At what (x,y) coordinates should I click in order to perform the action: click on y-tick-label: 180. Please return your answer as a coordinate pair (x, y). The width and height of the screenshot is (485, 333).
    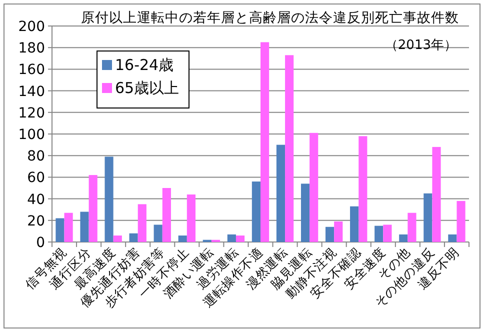
    Looking at the image, I should click on (31, 48).